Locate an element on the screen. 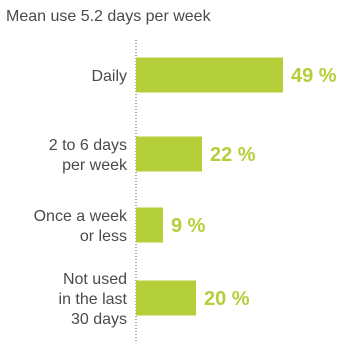  category-label-line: per week is located at coordinates (95, 165).